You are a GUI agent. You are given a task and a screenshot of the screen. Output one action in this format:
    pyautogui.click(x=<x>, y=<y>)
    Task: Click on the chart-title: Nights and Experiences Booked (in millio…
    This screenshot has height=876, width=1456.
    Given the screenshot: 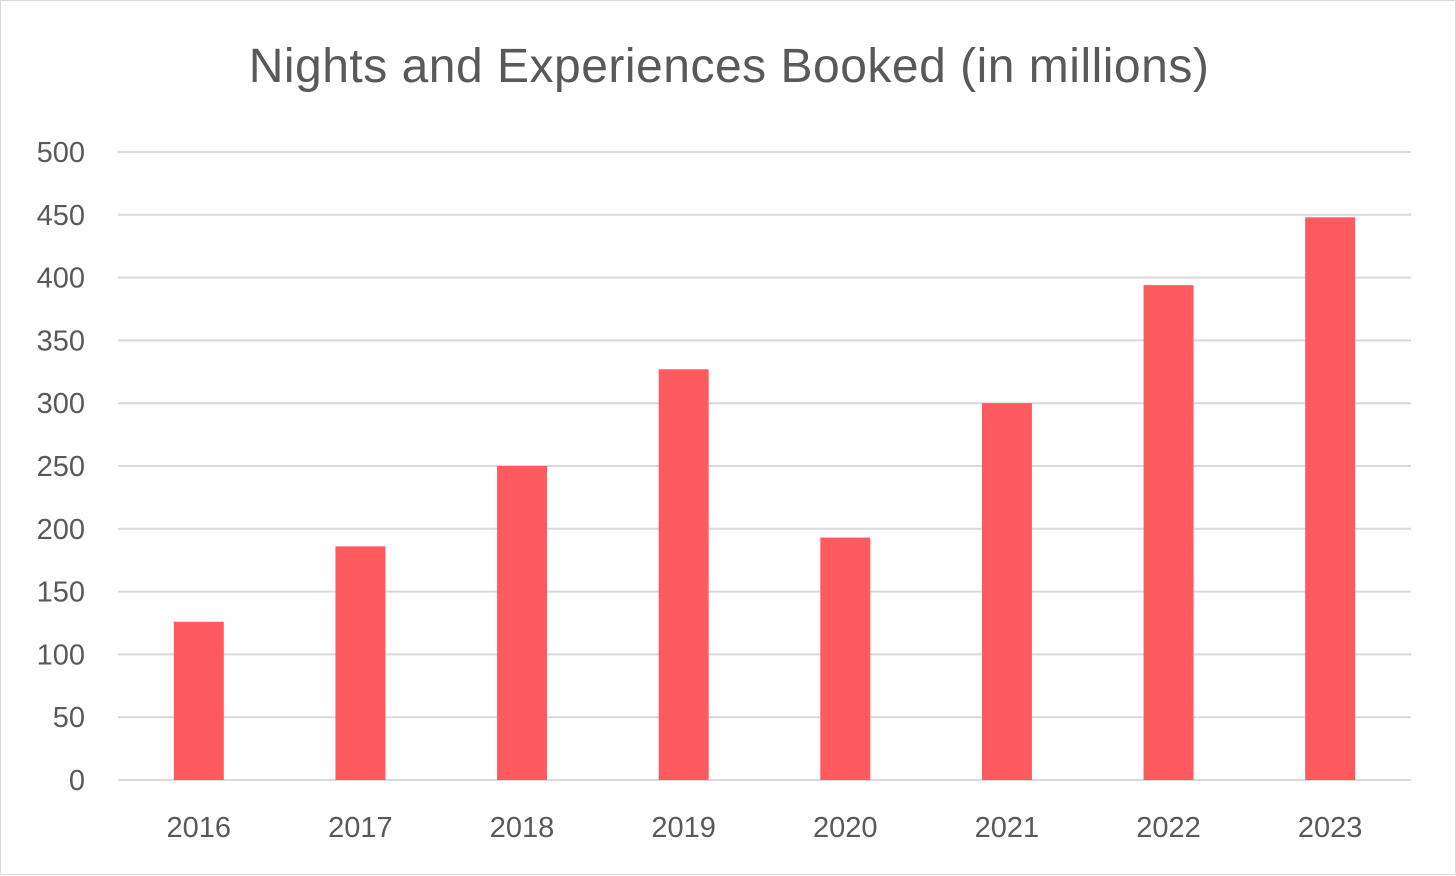 What is the action you would take?
    pyautogui.click(x=729, y=66)
    